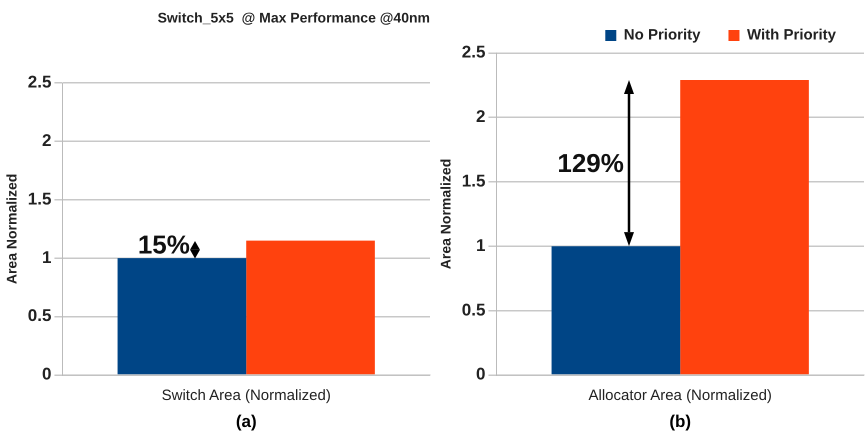  I want to click on text: (b), so click(680, 422).